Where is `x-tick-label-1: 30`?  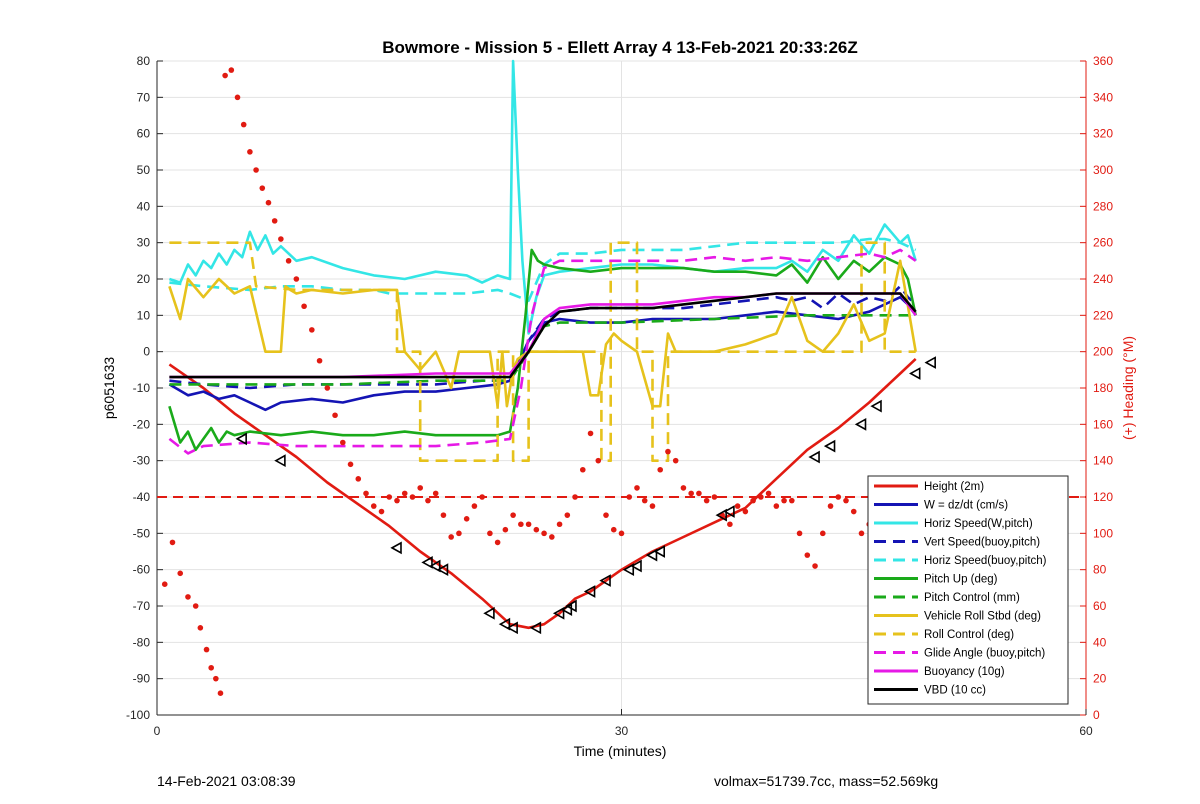 x-tick-label-1: 30 is located at coordinates (622, 731).